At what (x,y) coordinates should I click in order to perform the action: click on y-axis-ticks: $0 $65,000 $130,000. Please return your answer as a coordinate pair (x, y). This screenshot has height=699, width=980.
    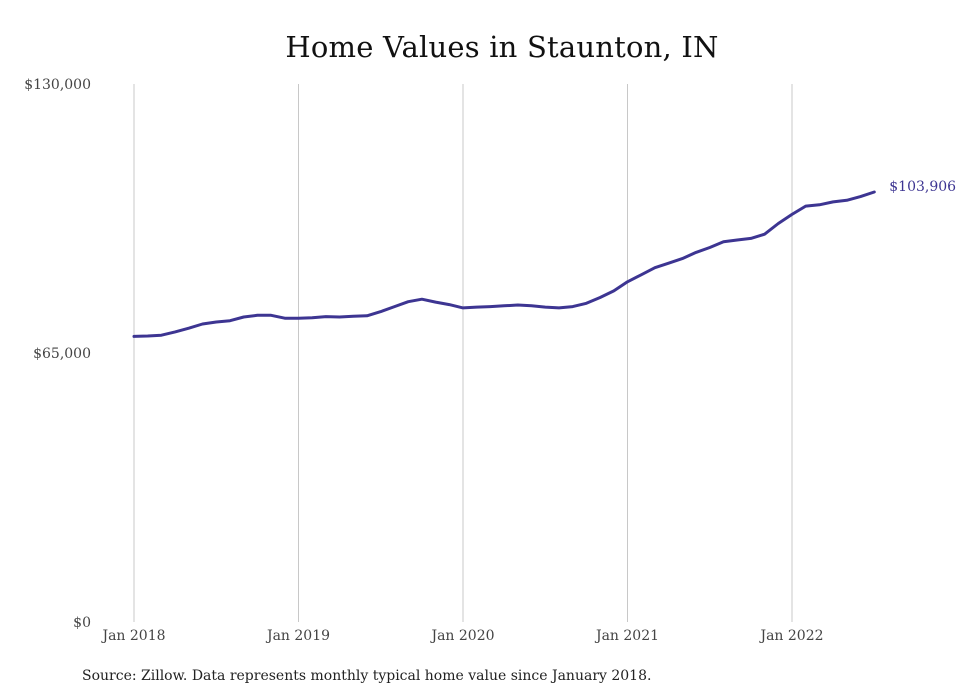
    Looking at the image, I should click on (57, 354).